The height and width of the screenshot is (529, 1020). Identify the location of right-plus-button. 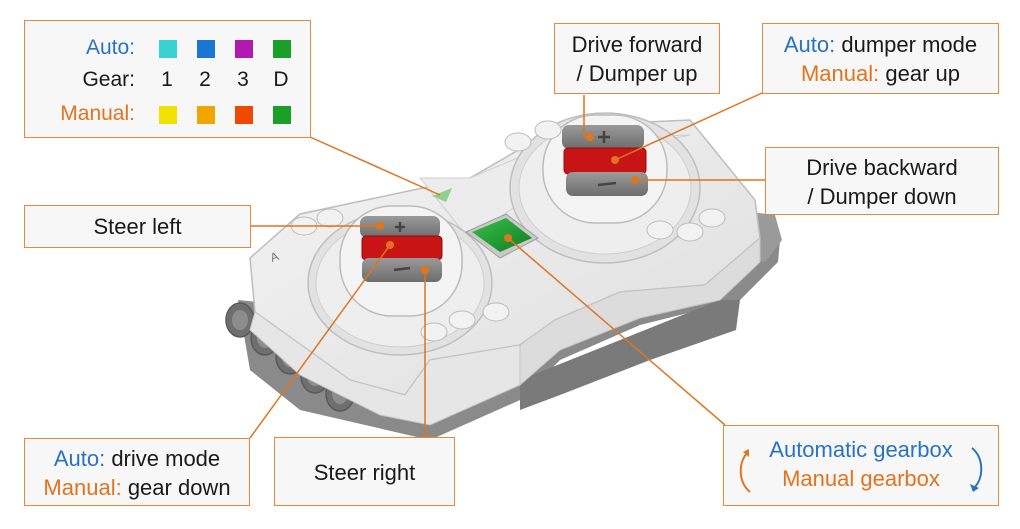
(603, 137).